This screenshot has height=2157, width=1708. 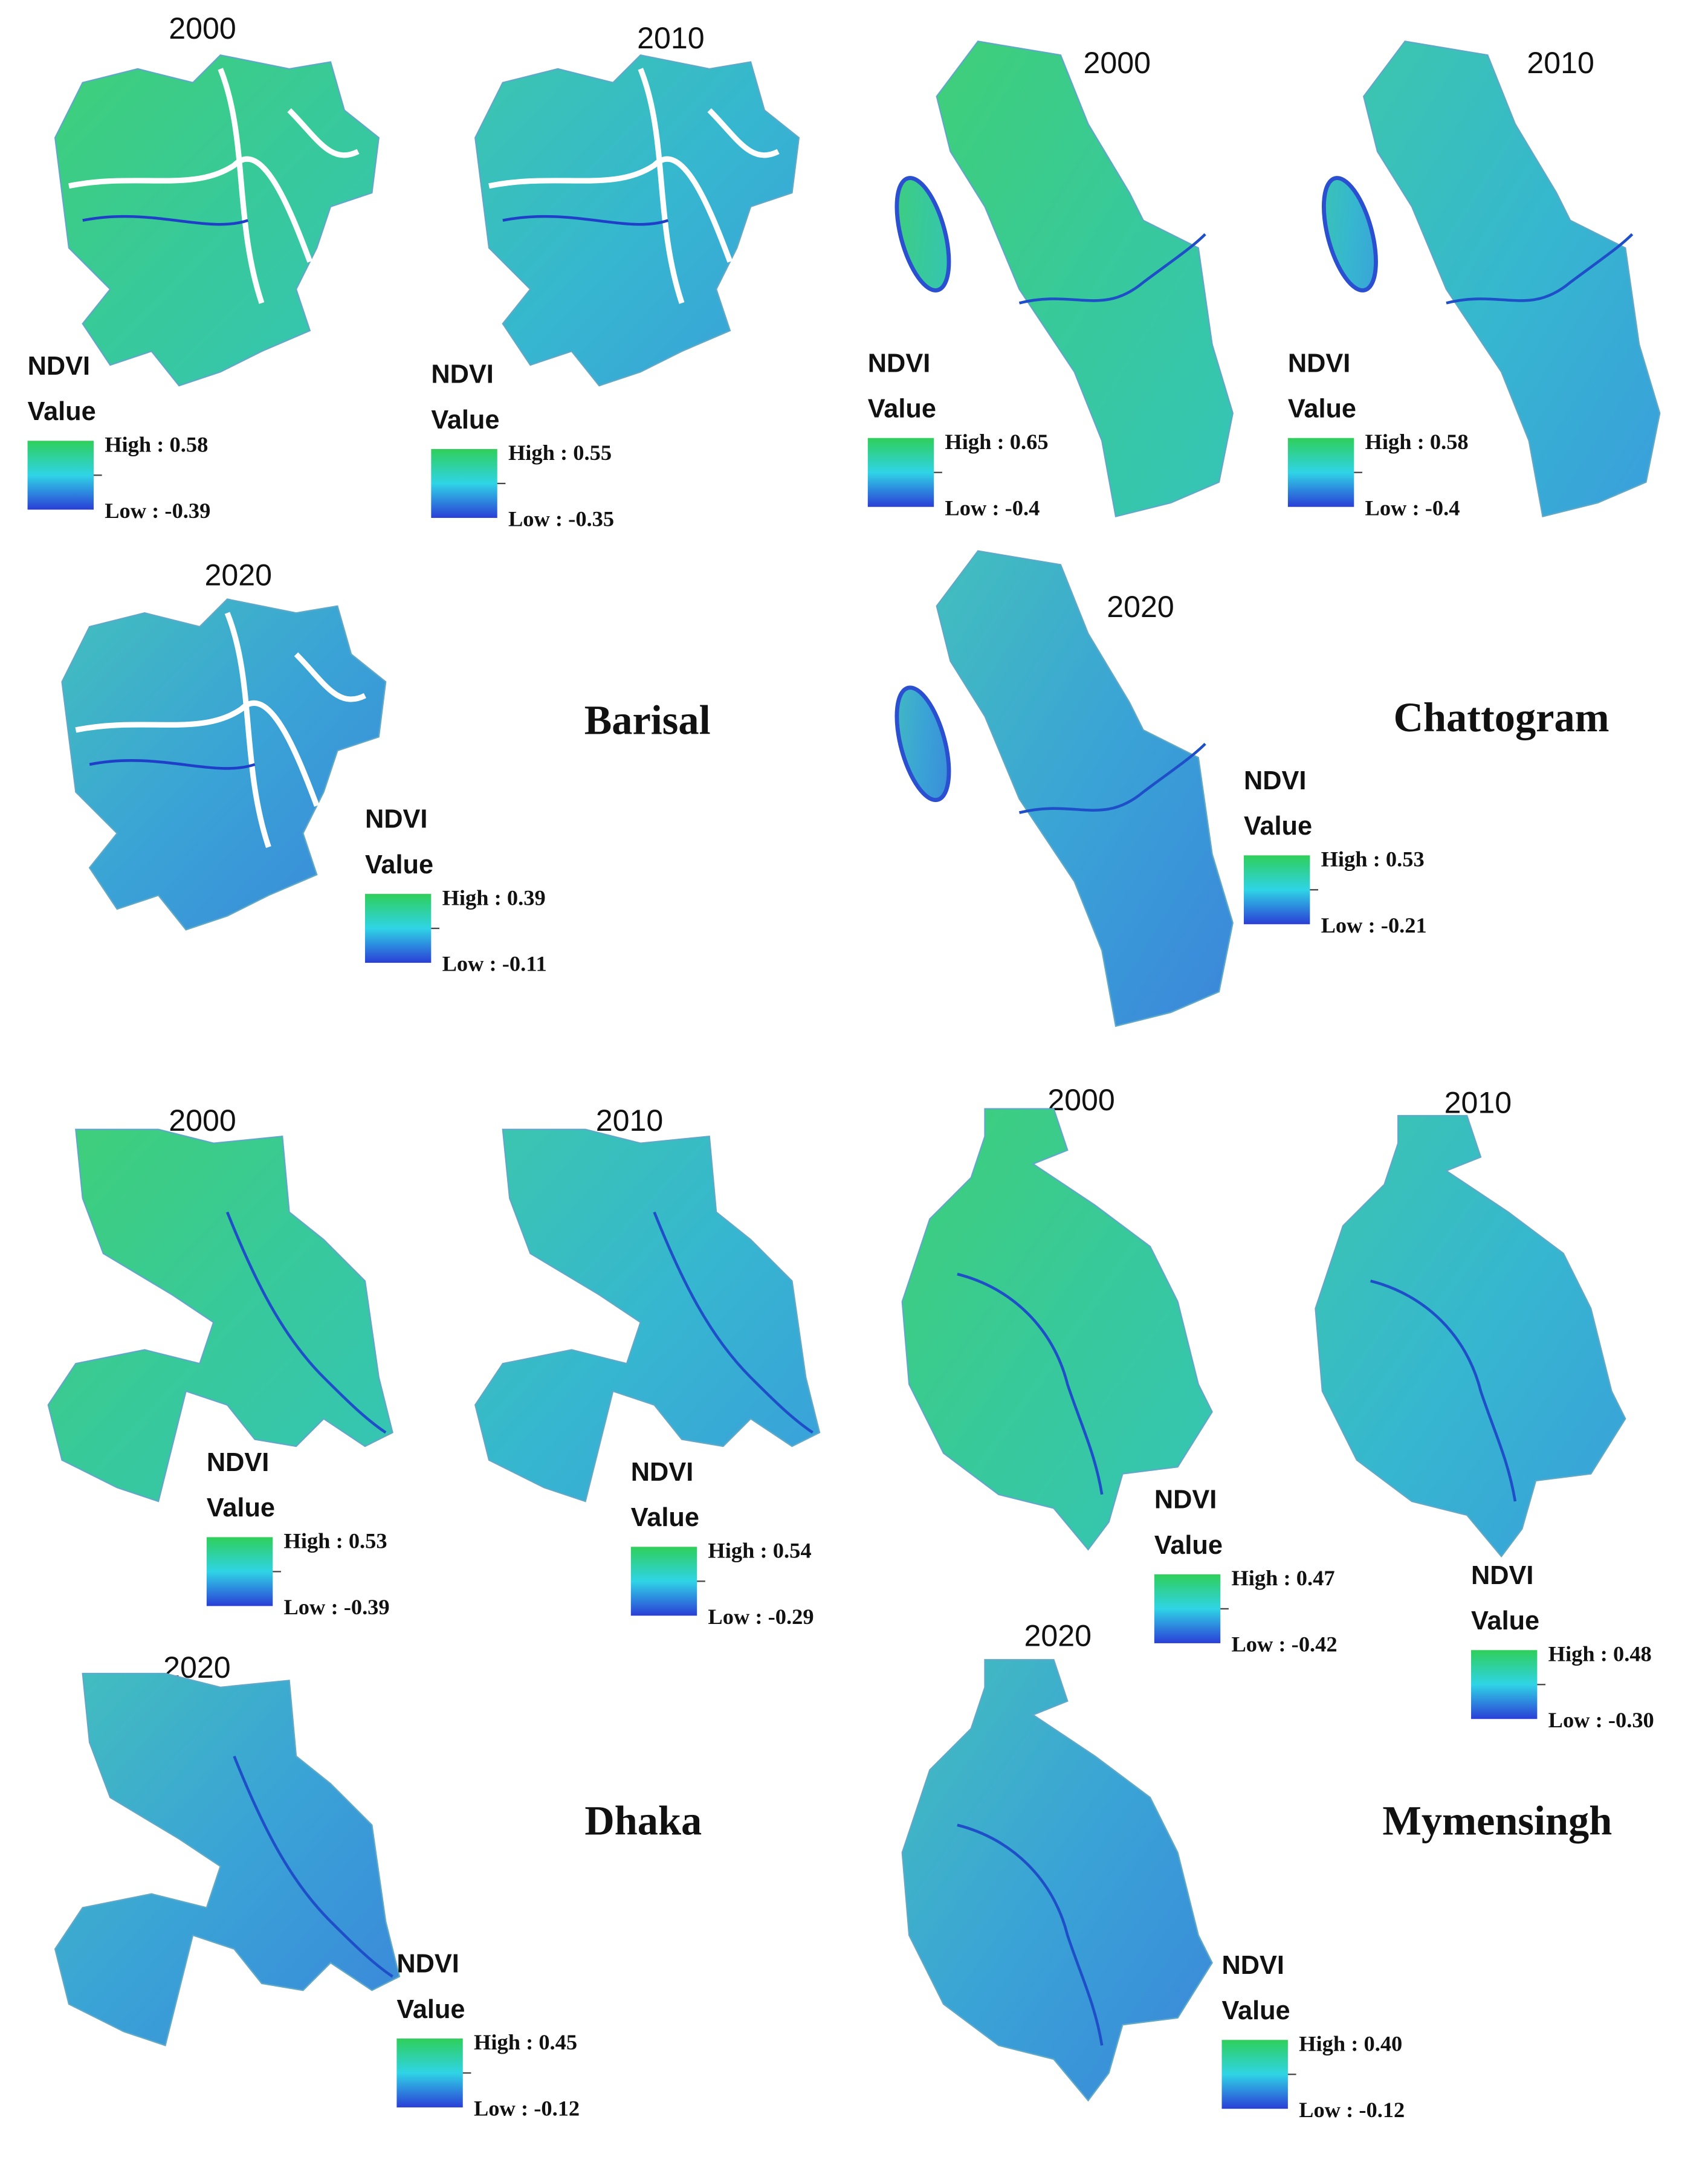 I want to click on legend-low: Low : -0.11, so click(x=494, y=964).